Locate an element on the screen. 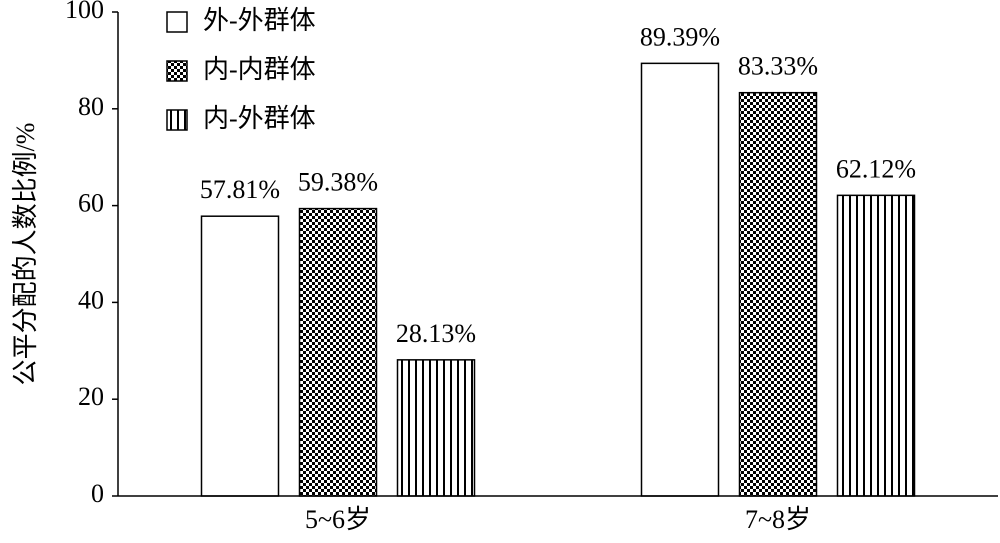 This screenshot has width=1000, height=543. legend-label: 内-外群体 is located at coordinates (259, 118).